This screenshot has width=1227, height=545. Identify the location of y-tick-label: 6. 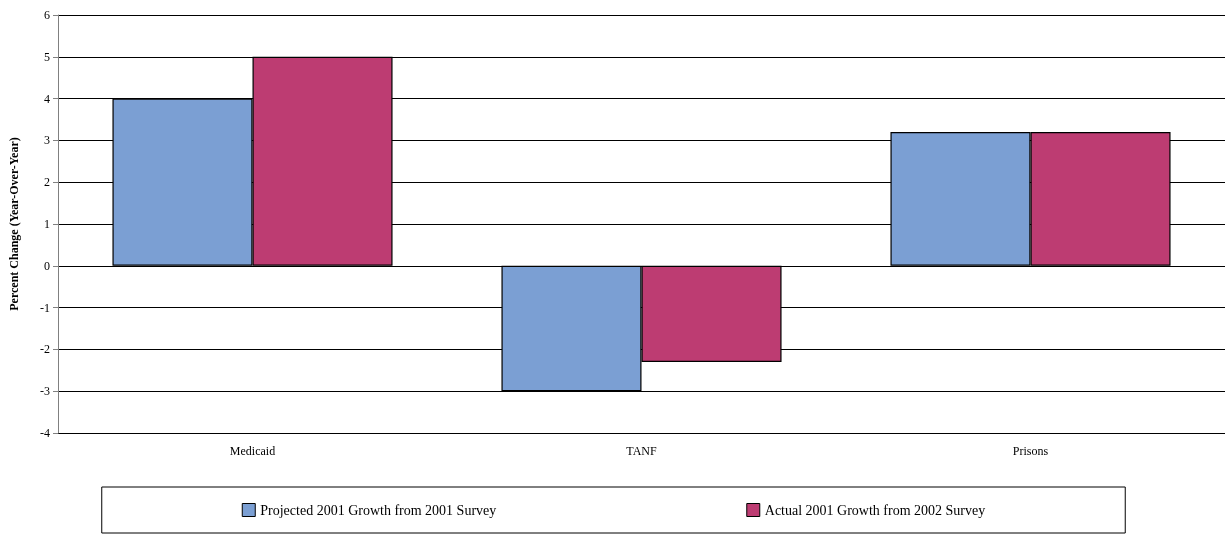
(47, 15).